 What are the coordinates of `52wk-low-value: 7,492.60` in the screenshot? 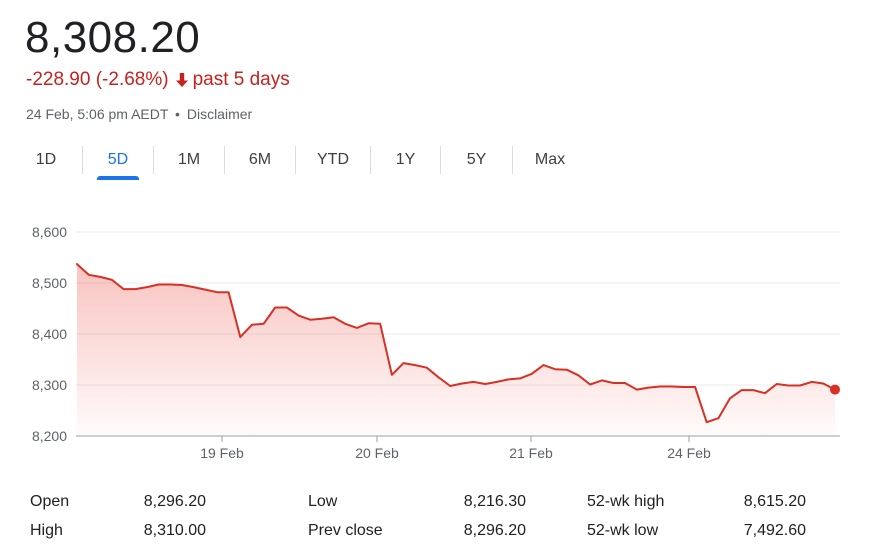 It's located at (774, 530).